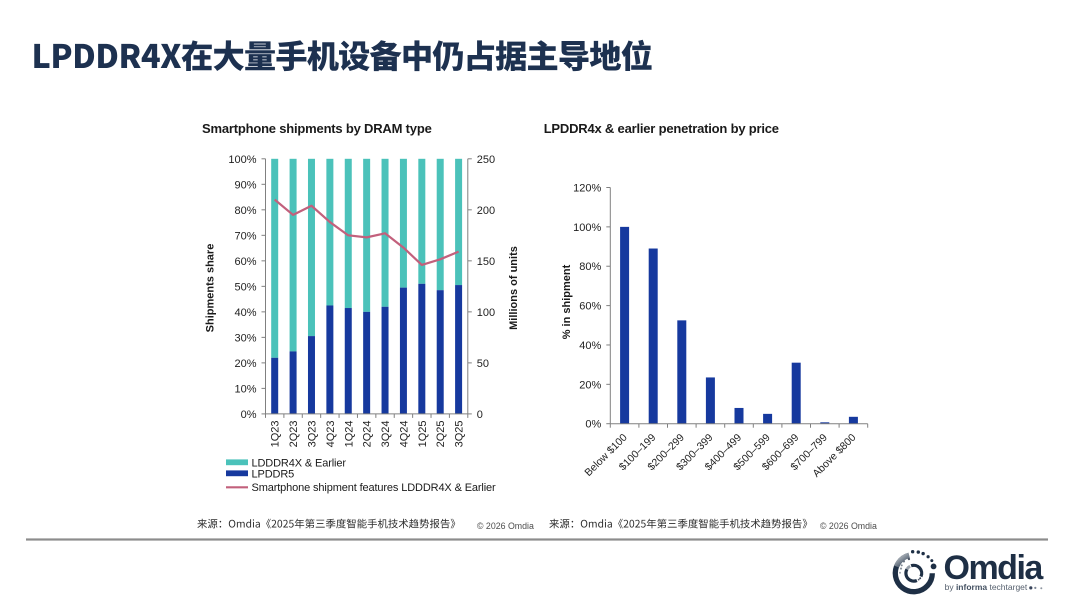  What do you see at coordinates (661, 128) in the screenshot?
I see `svg-text:LPDDR4x & earlier penetration: LPDDR4x & earlier penetration by price` at bounding box center [661, 128].